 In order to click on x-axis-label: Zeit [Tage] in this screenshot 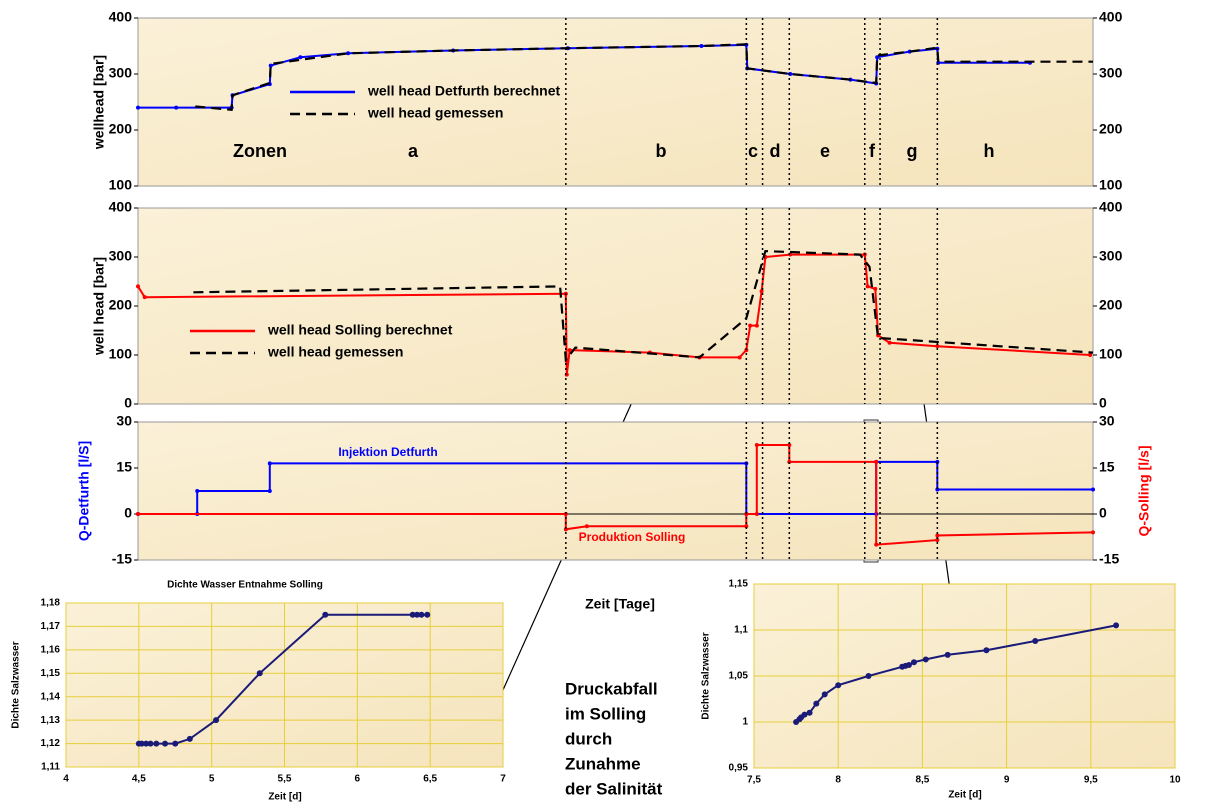, I will do `click(620, 604)`.